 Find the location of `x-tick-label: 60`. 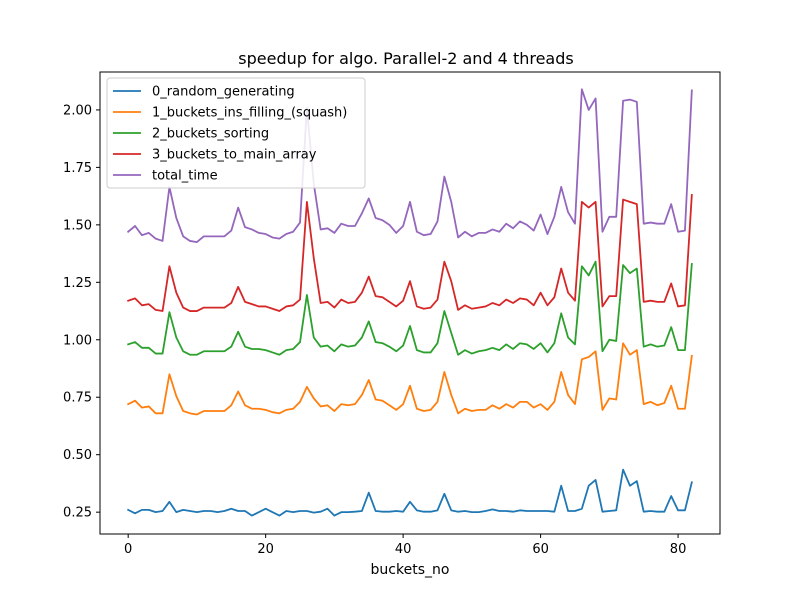

x-tick-label: 60 is located at coordinates (540, 549).